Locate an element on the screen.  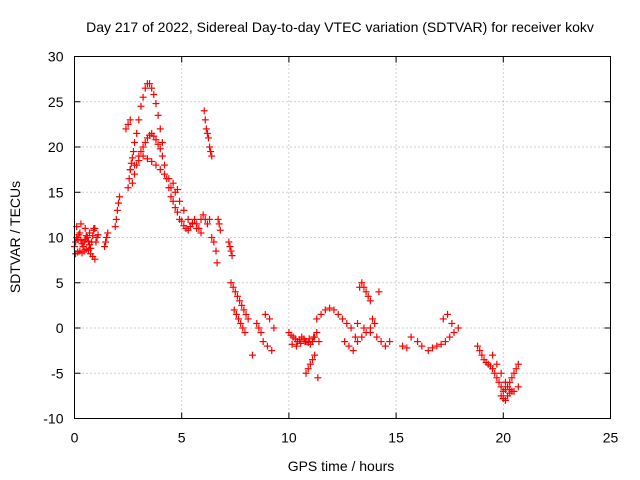
y-tick-label: 5 is located at coordinates (60, 283).